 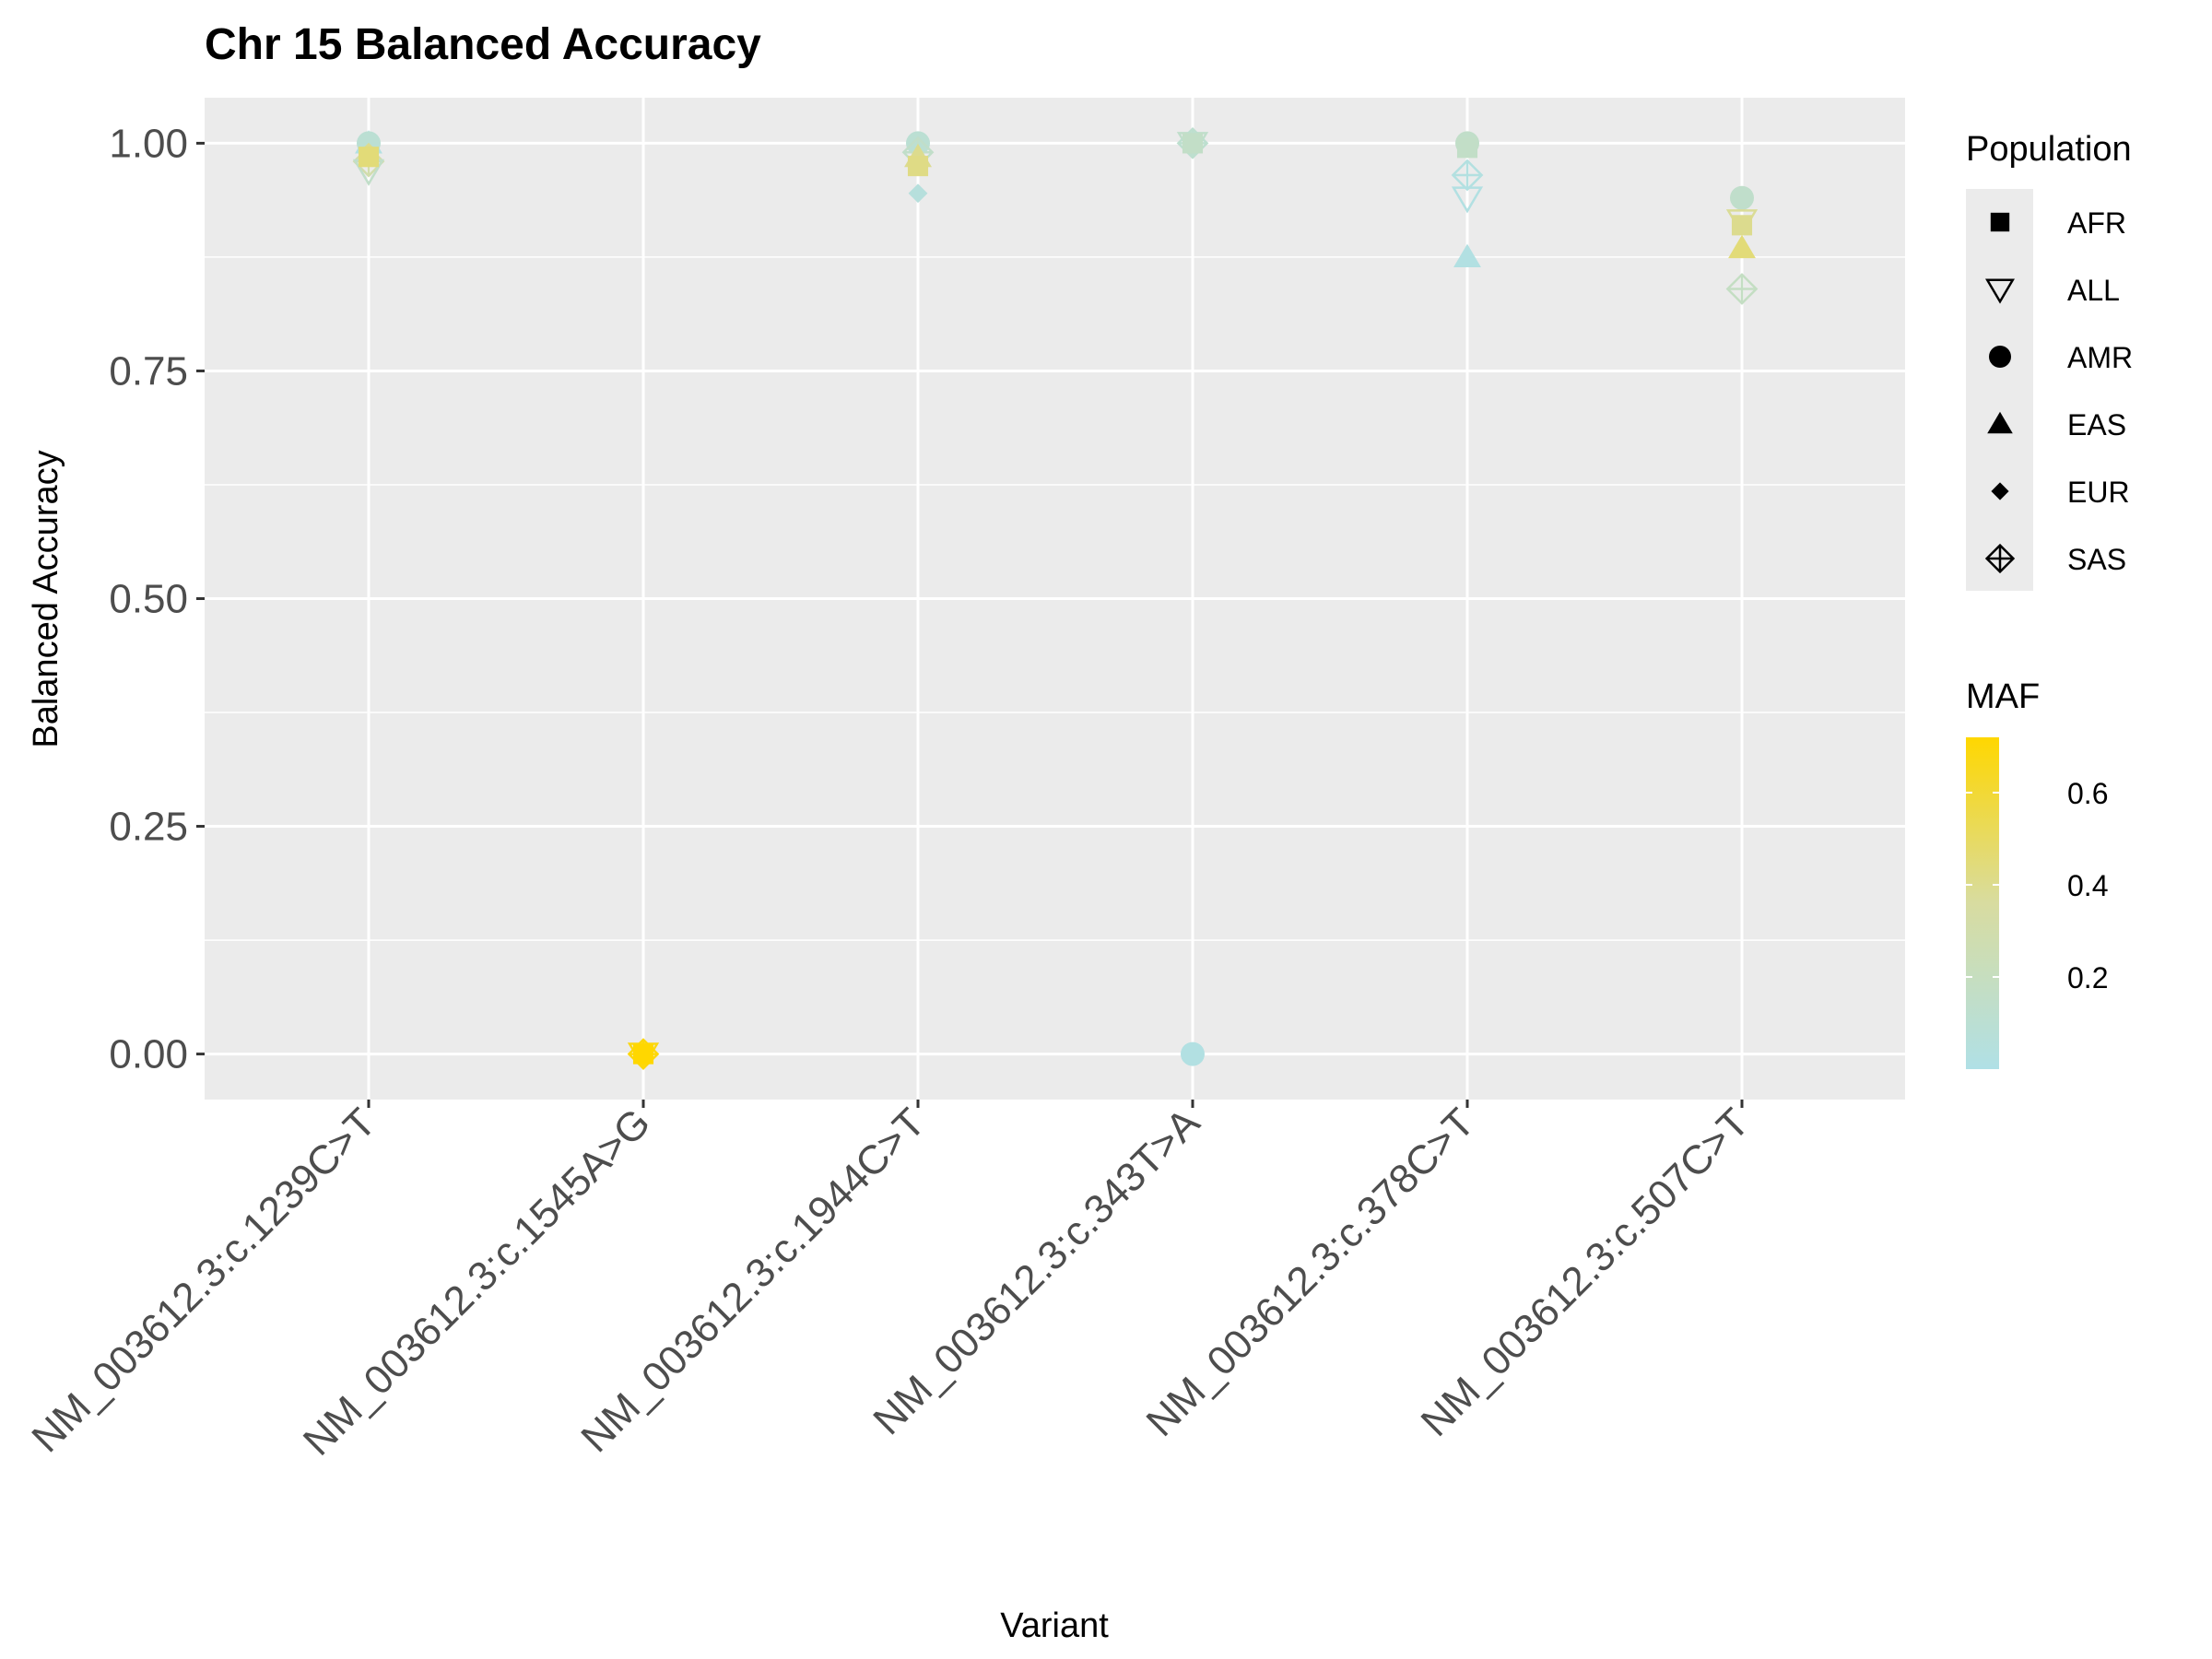 What do you see at coordinates (2000, 222) in the screenshot?
I see `legend-key-afr` at bounding box center [2000, 222].